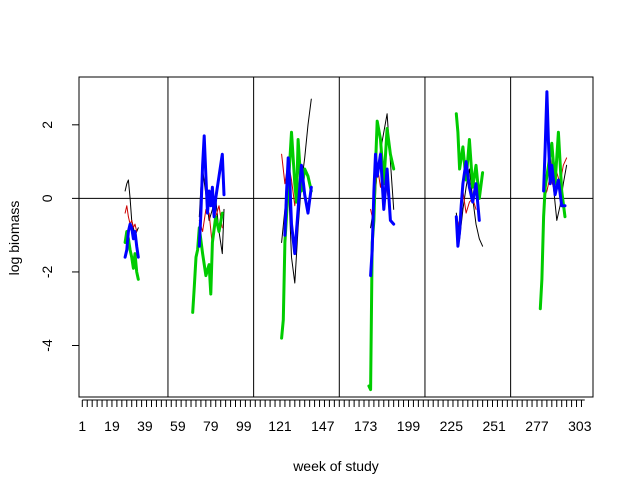  Describe the element at coordinates (47, 198) in the screenshot. I see `y-tick-label: 0` at that location.